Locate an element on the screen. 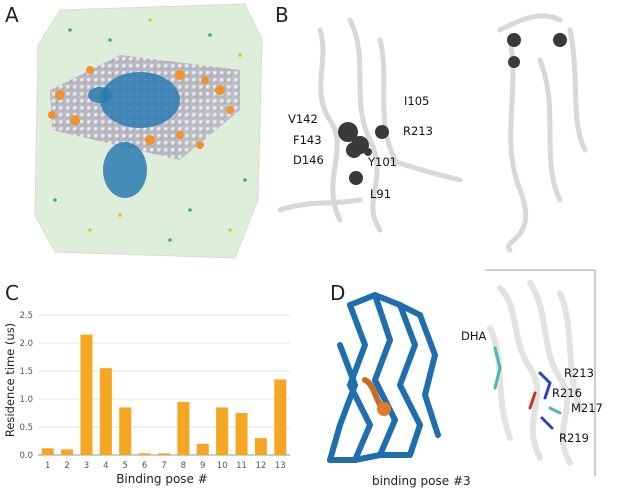 The height and width of the screenshot is (493, 617). panel-c-label: C is located at coordinates (12, 293).